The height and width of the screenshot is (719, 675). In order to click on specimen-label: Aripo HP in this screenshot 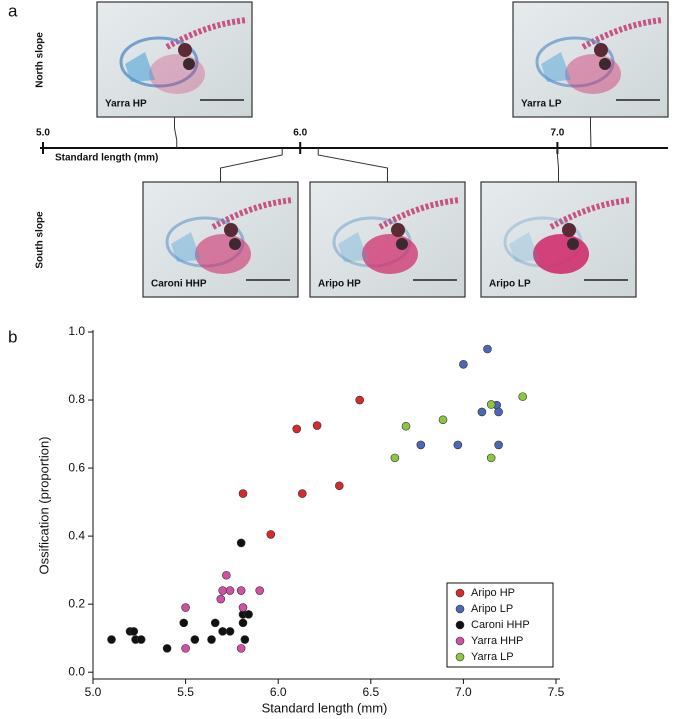, I will do `click(339, 284)`.